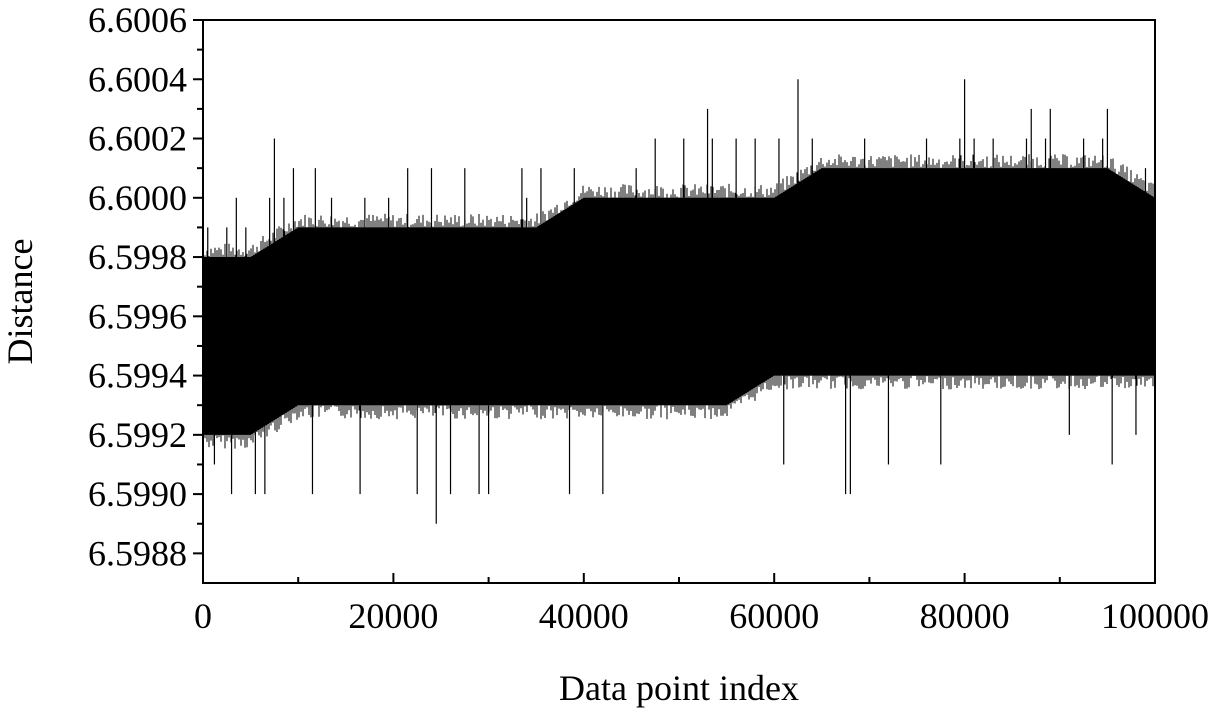 The image size is (1217, 715). I want to click on y-axis-title: Distance, so click(20, 302).